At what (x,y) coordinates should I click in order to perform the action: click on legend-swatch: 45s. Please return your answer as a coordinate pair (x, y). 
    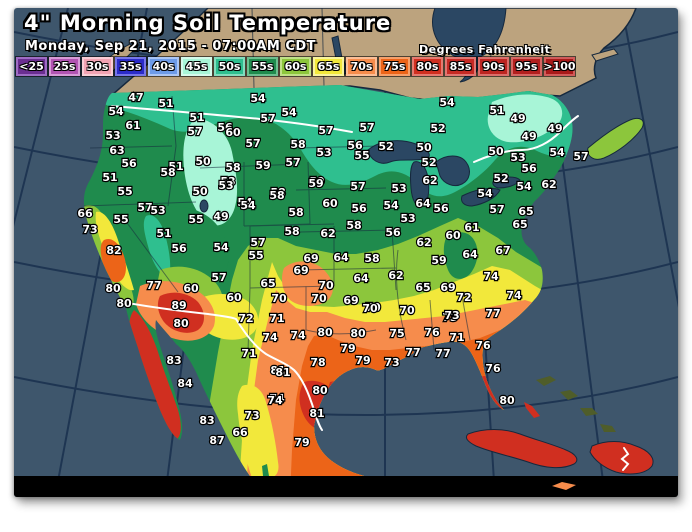
    Looking at the image, I should click on (196, 66).